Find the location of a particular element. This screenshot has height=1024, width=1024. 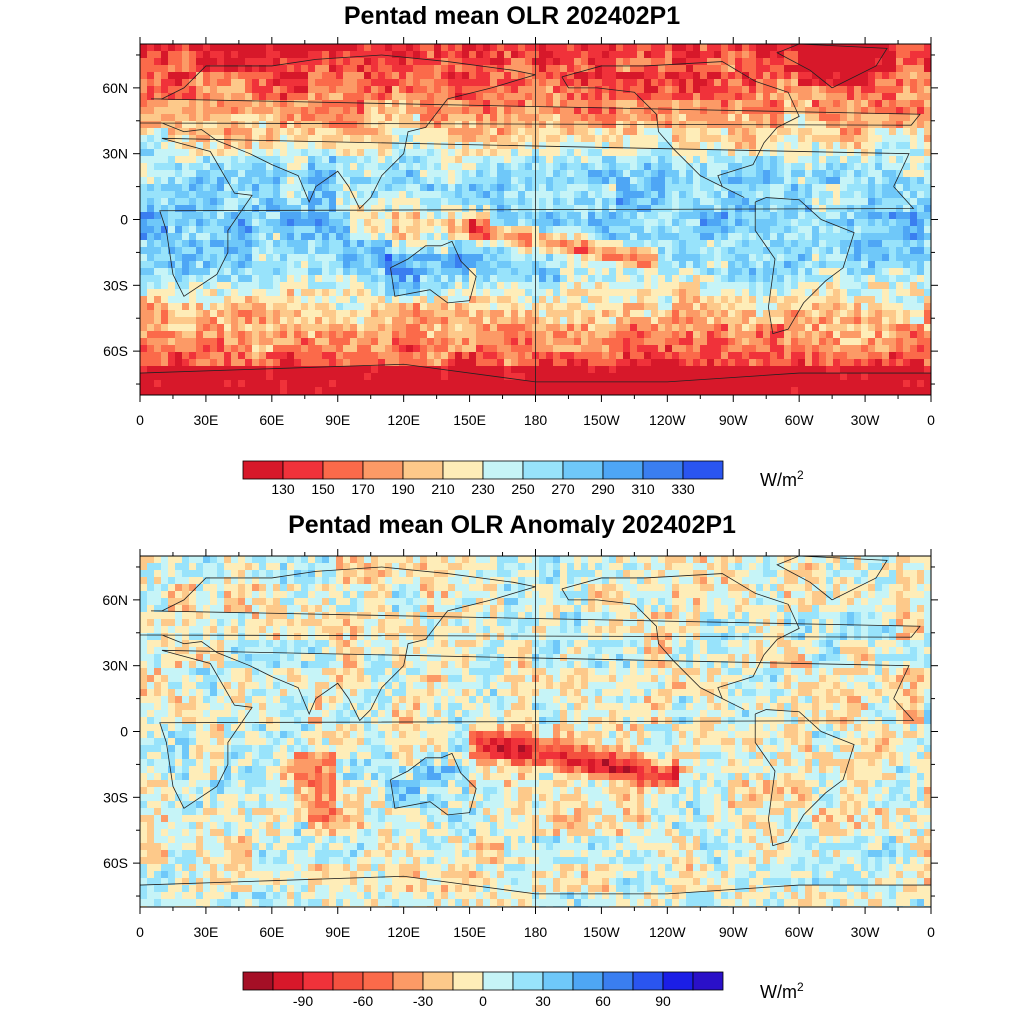

colorbar-label: 170 is located at coordinates (363, 489).